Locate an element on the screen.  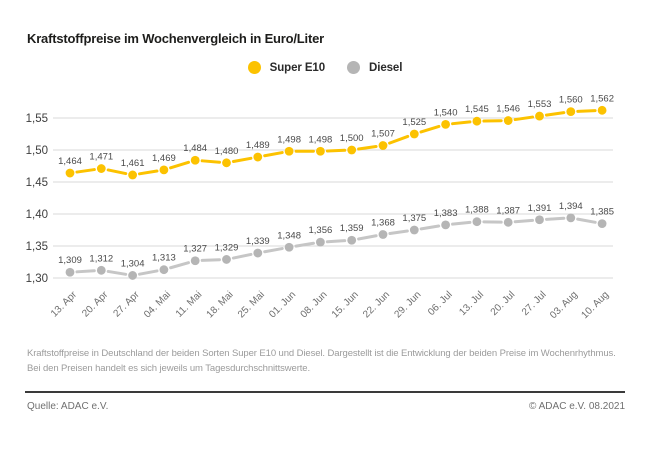
data-point-label: 1,388 is located at coordinates (477, 210).